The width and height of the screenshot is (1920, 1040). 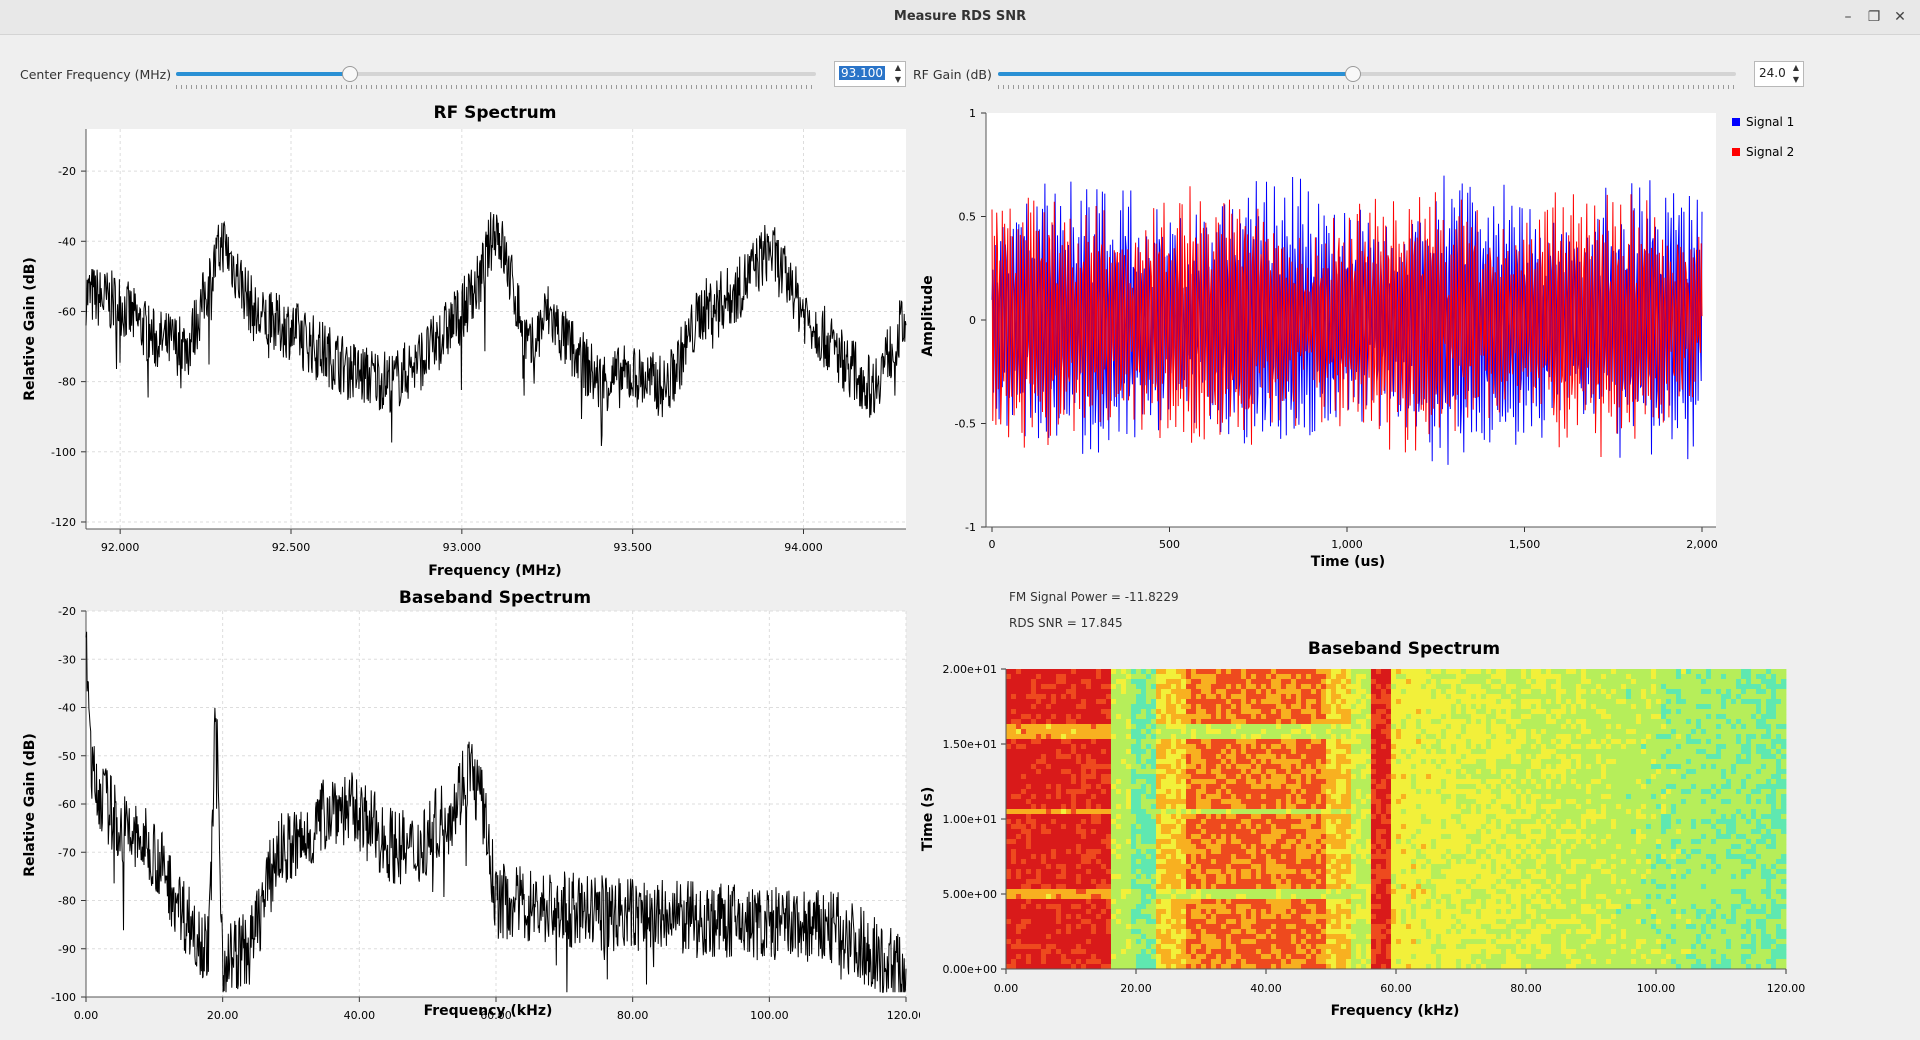 I want to click on restore-button: ❐, so click(x=1874, y=17).